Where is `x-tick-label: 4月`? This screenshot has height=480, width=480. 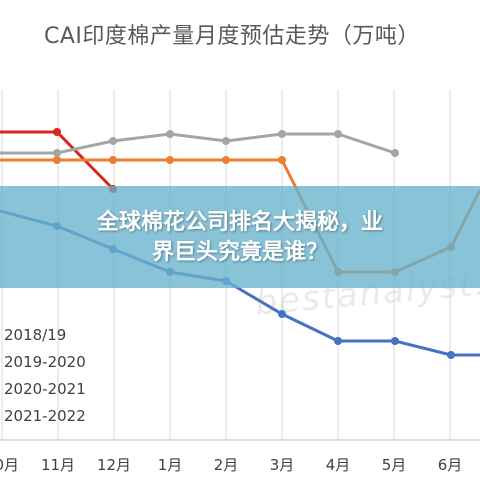 x-tick-label: 4月 is located at coordinates (338, 465).